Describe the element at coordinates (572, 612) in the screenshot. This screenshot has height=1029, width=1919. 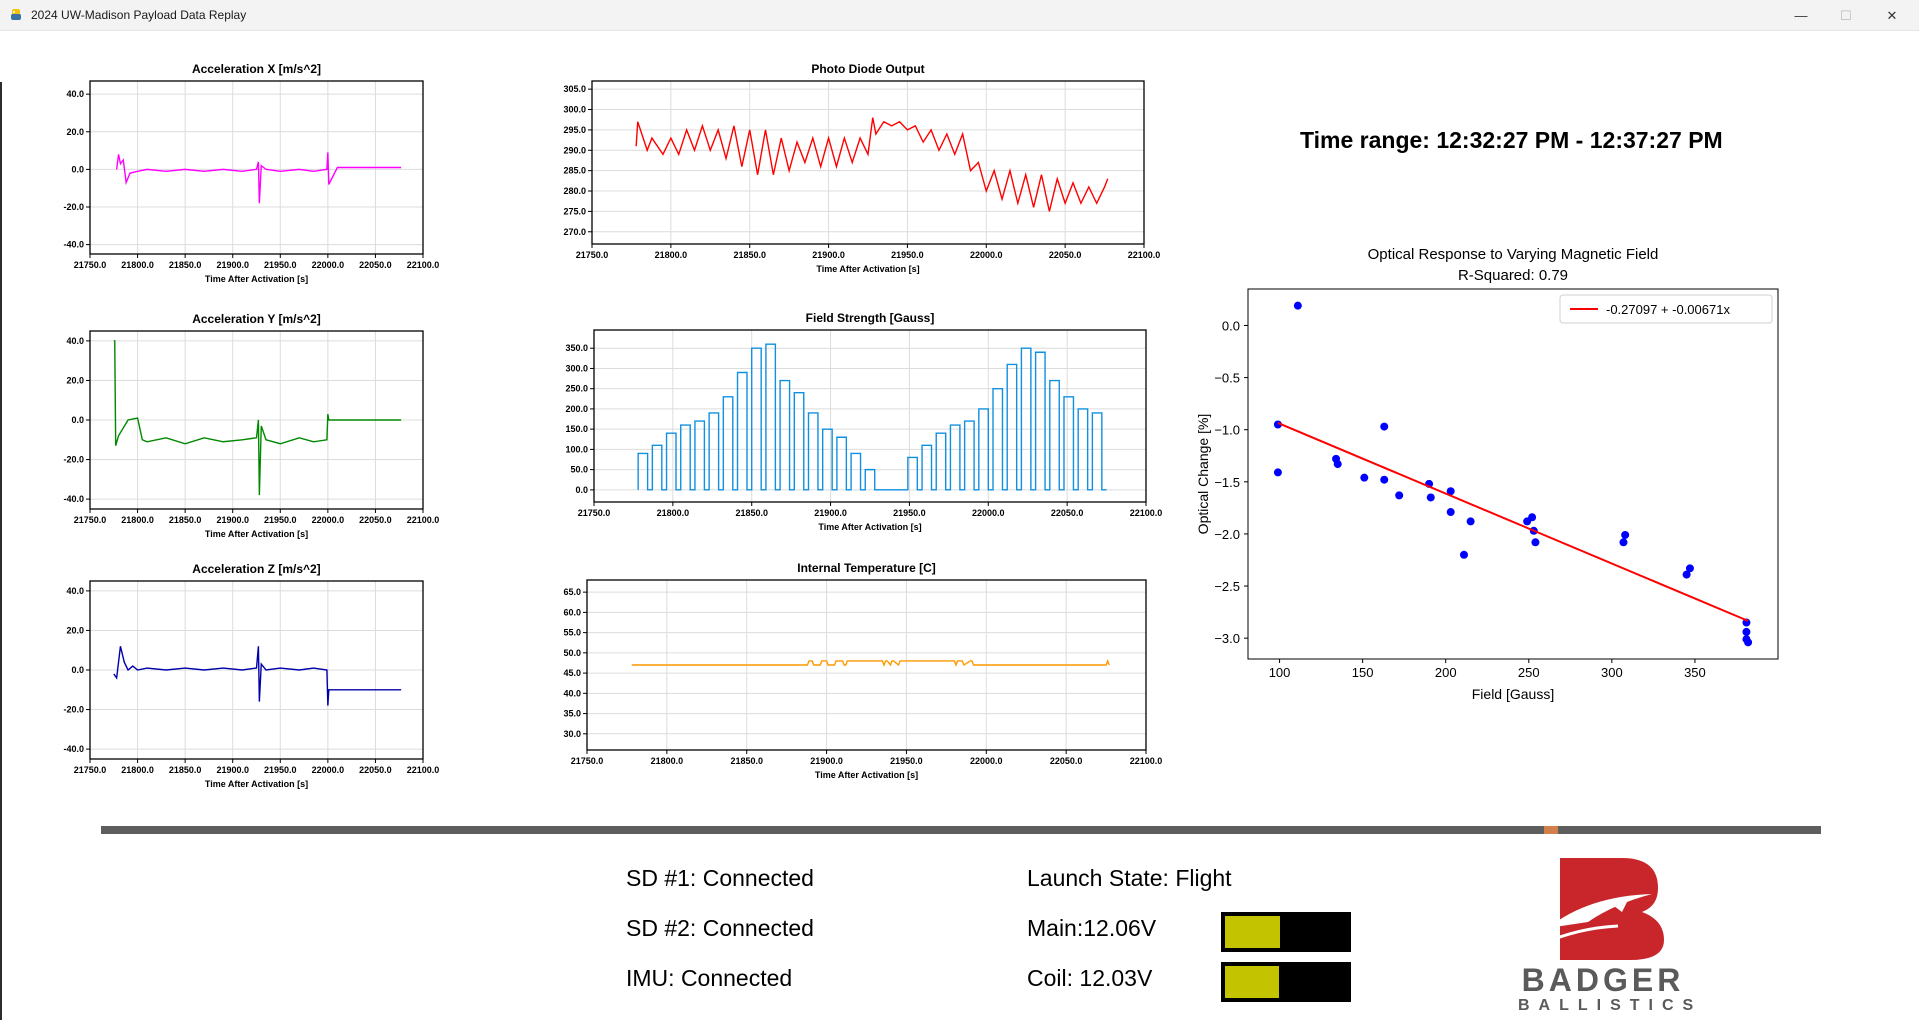
I see `y-tick-label: 60.0` at that location.